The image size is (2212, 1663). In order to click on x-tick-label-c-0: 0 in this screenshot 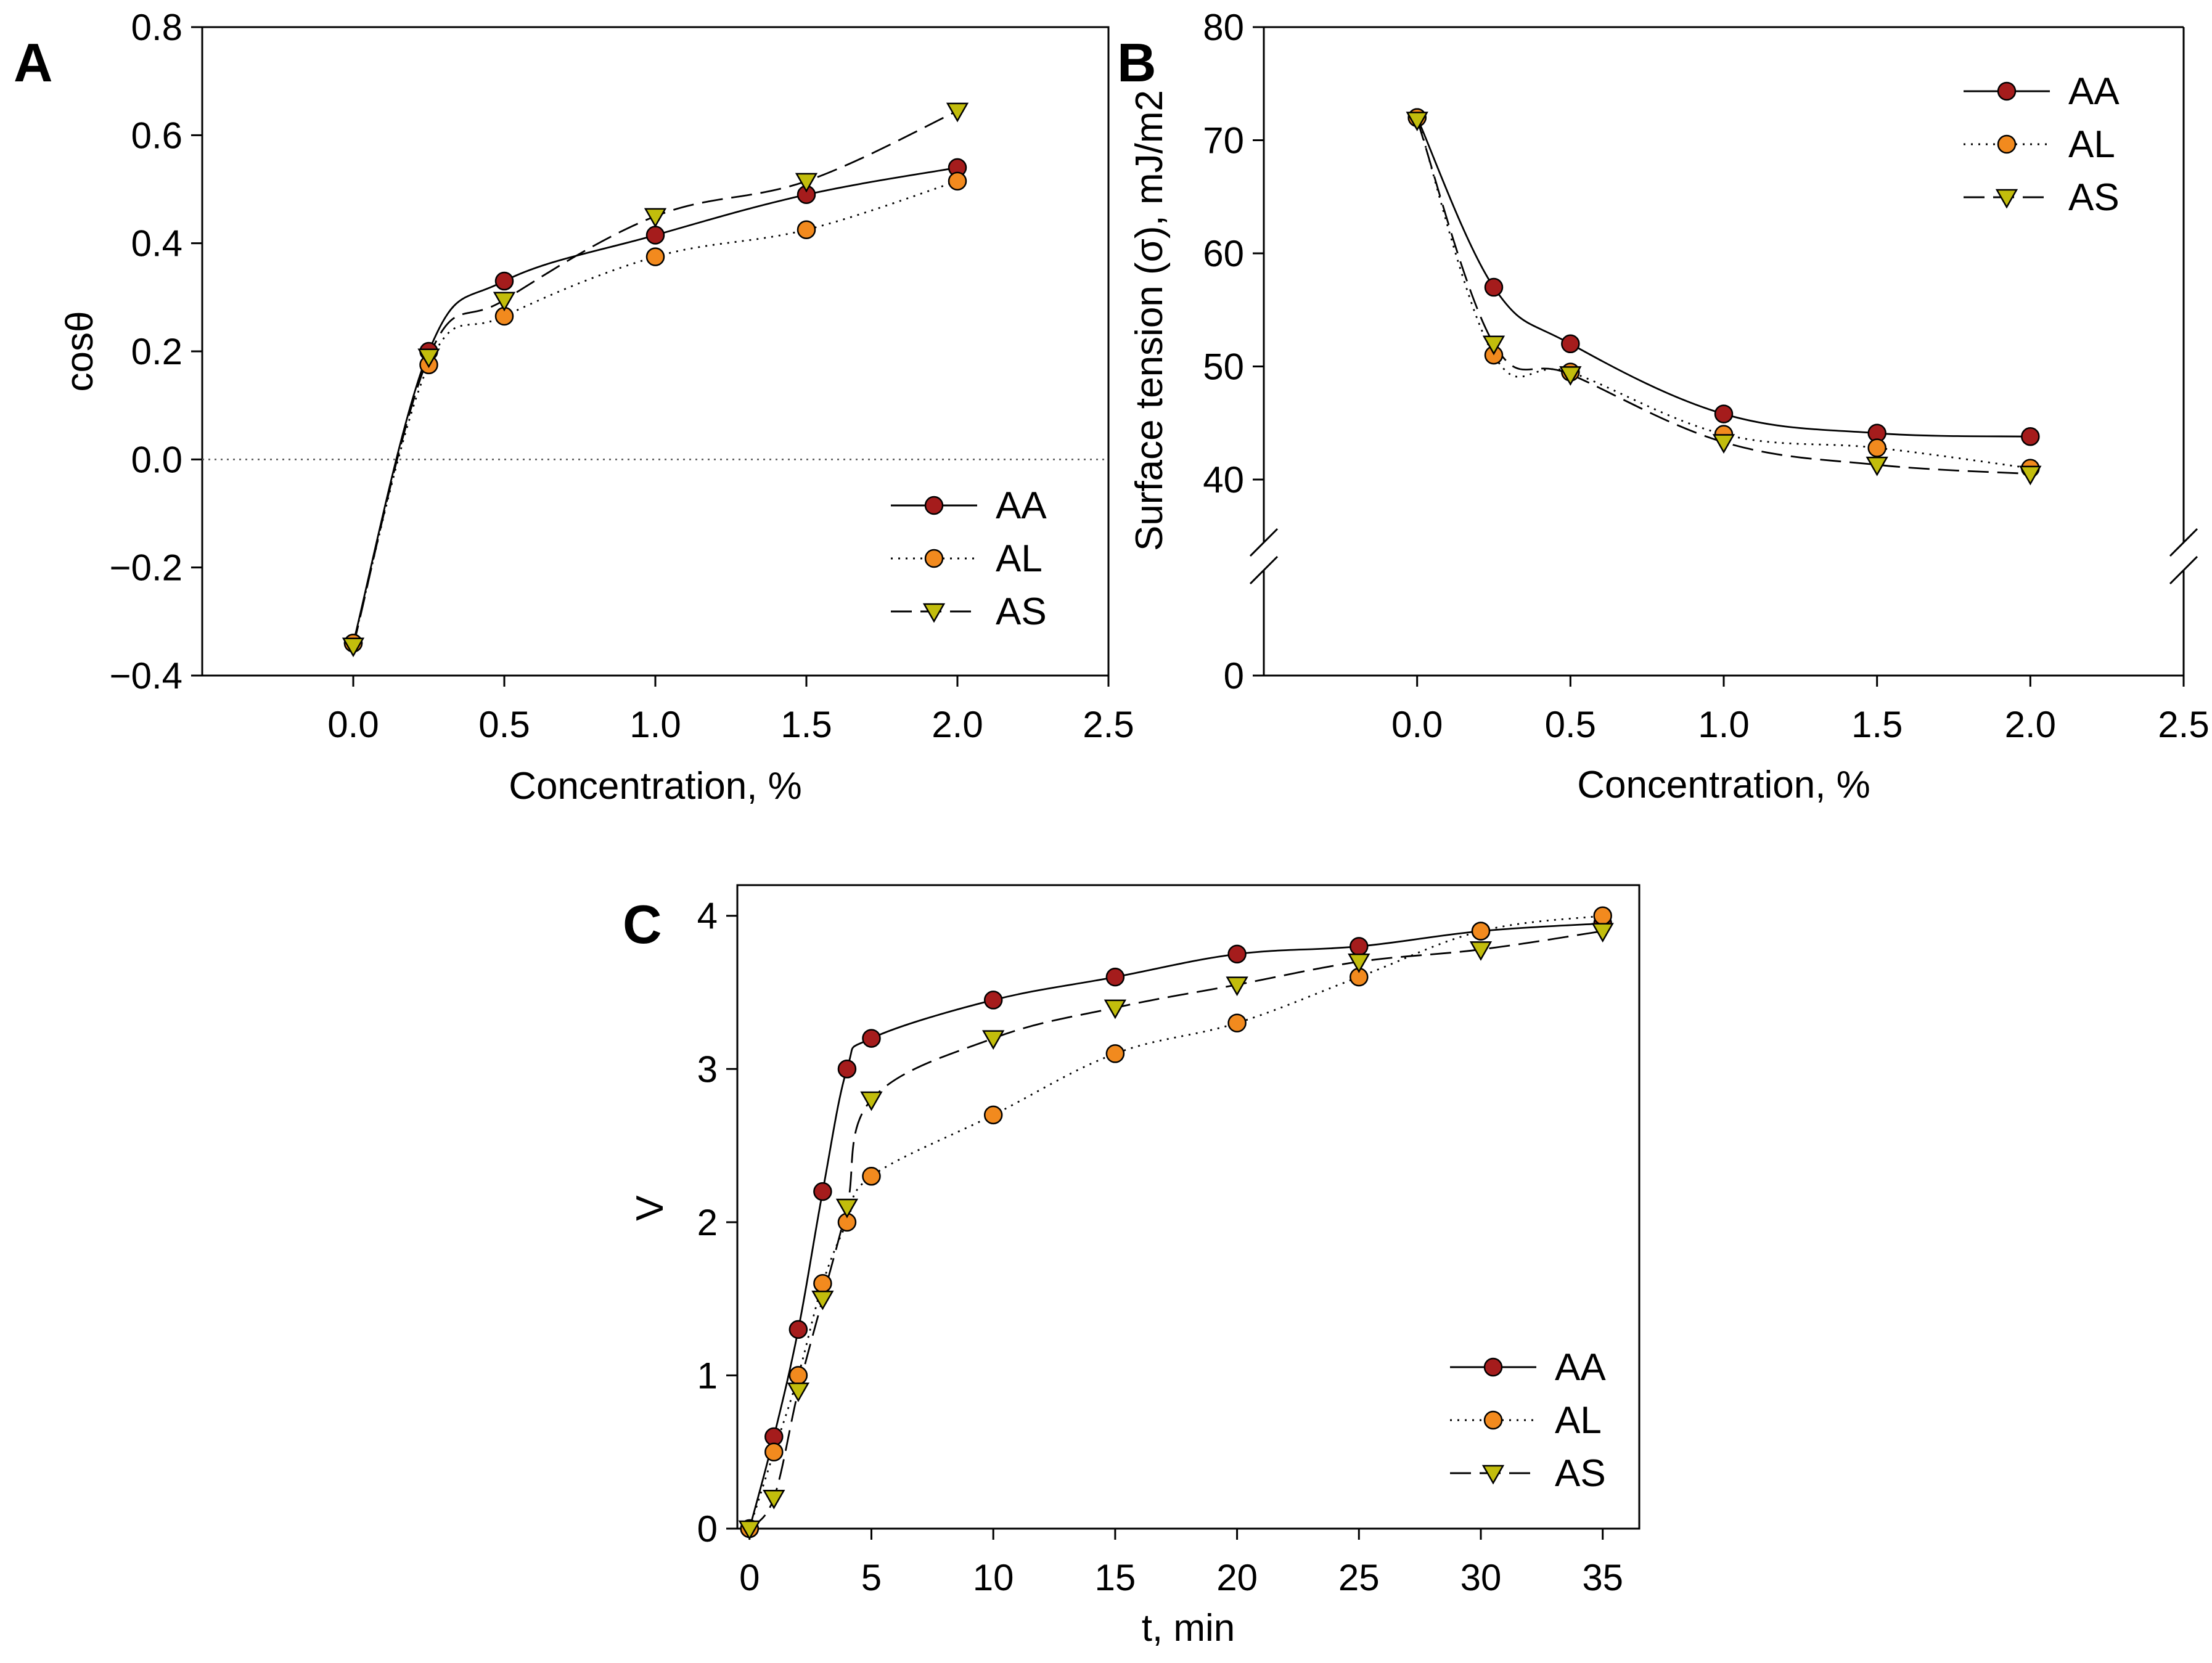, I will do `click(749, 1577)`.